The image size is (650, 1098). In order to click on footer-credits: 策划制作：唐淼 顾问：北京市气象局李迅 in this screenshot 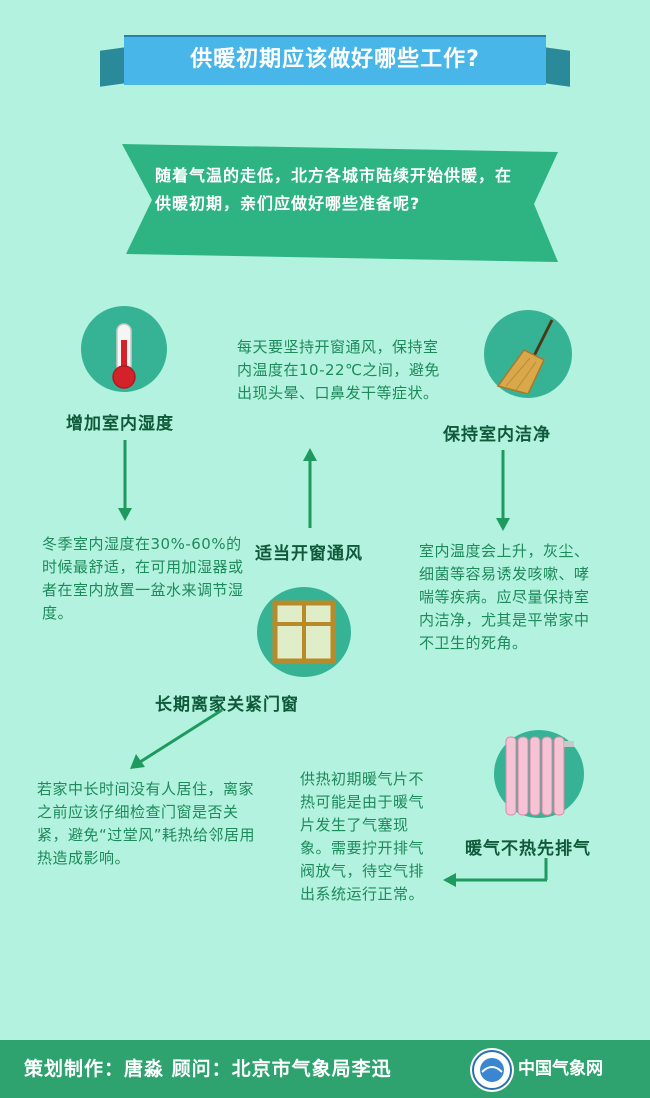, I will do `click(208, 1069)`.